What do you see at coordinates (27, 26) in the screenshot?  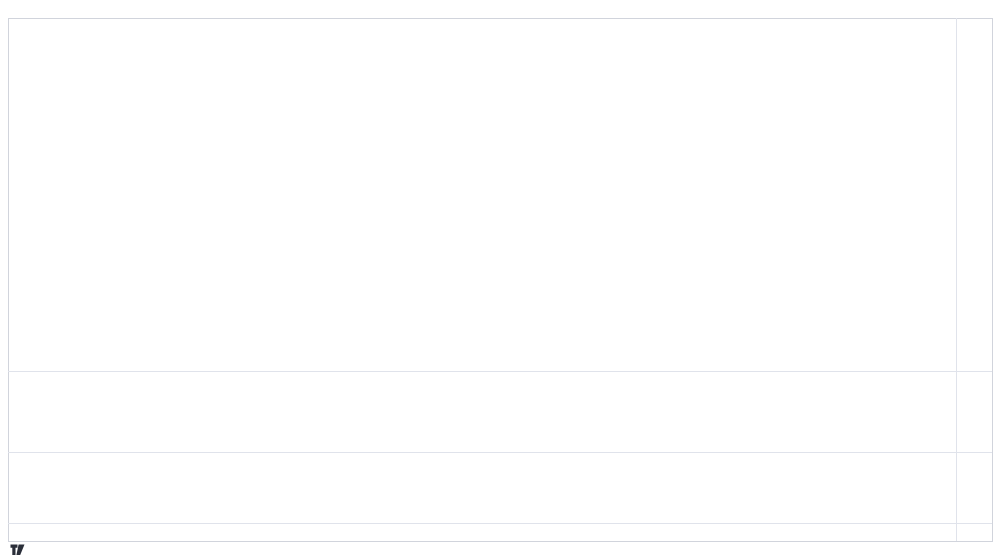 I see `symbol-legend-row` at bounding box center [27, 26].